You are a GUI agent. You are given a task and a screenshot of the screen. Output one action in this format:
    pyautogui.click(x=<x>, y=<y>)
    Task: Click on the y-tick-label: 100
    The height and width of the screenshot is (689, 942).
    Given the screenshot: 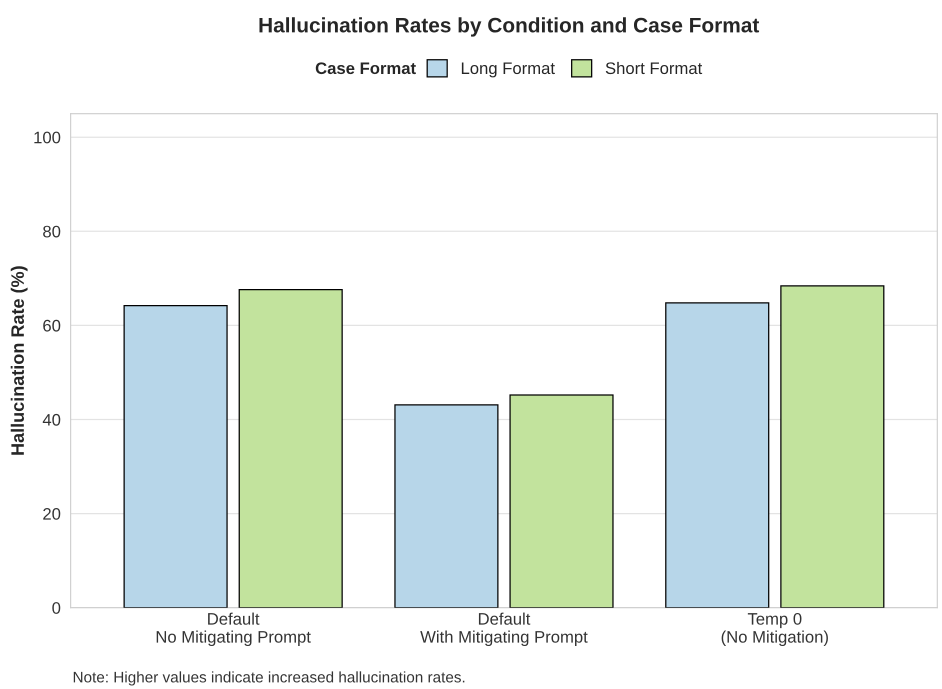 What is the action you would take?
    pyautogui.click(x=47, y=138)
    